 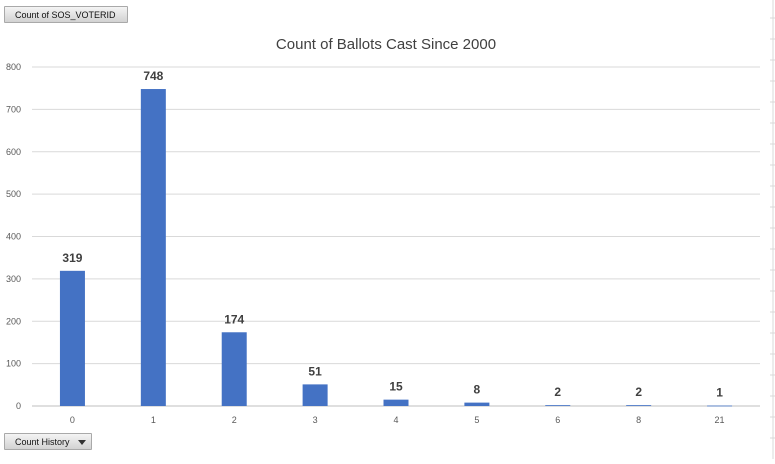 I want to click on axis-field-label: Count History, so click(x=42, y=442).